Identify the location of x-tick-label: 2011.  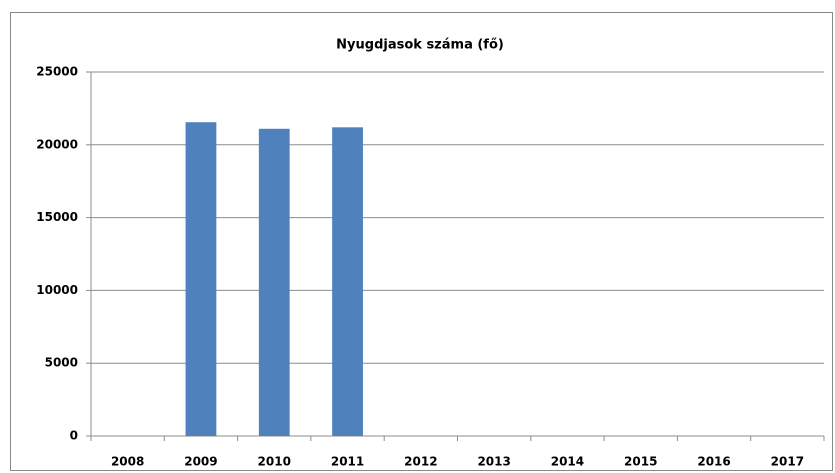
(347, 462).